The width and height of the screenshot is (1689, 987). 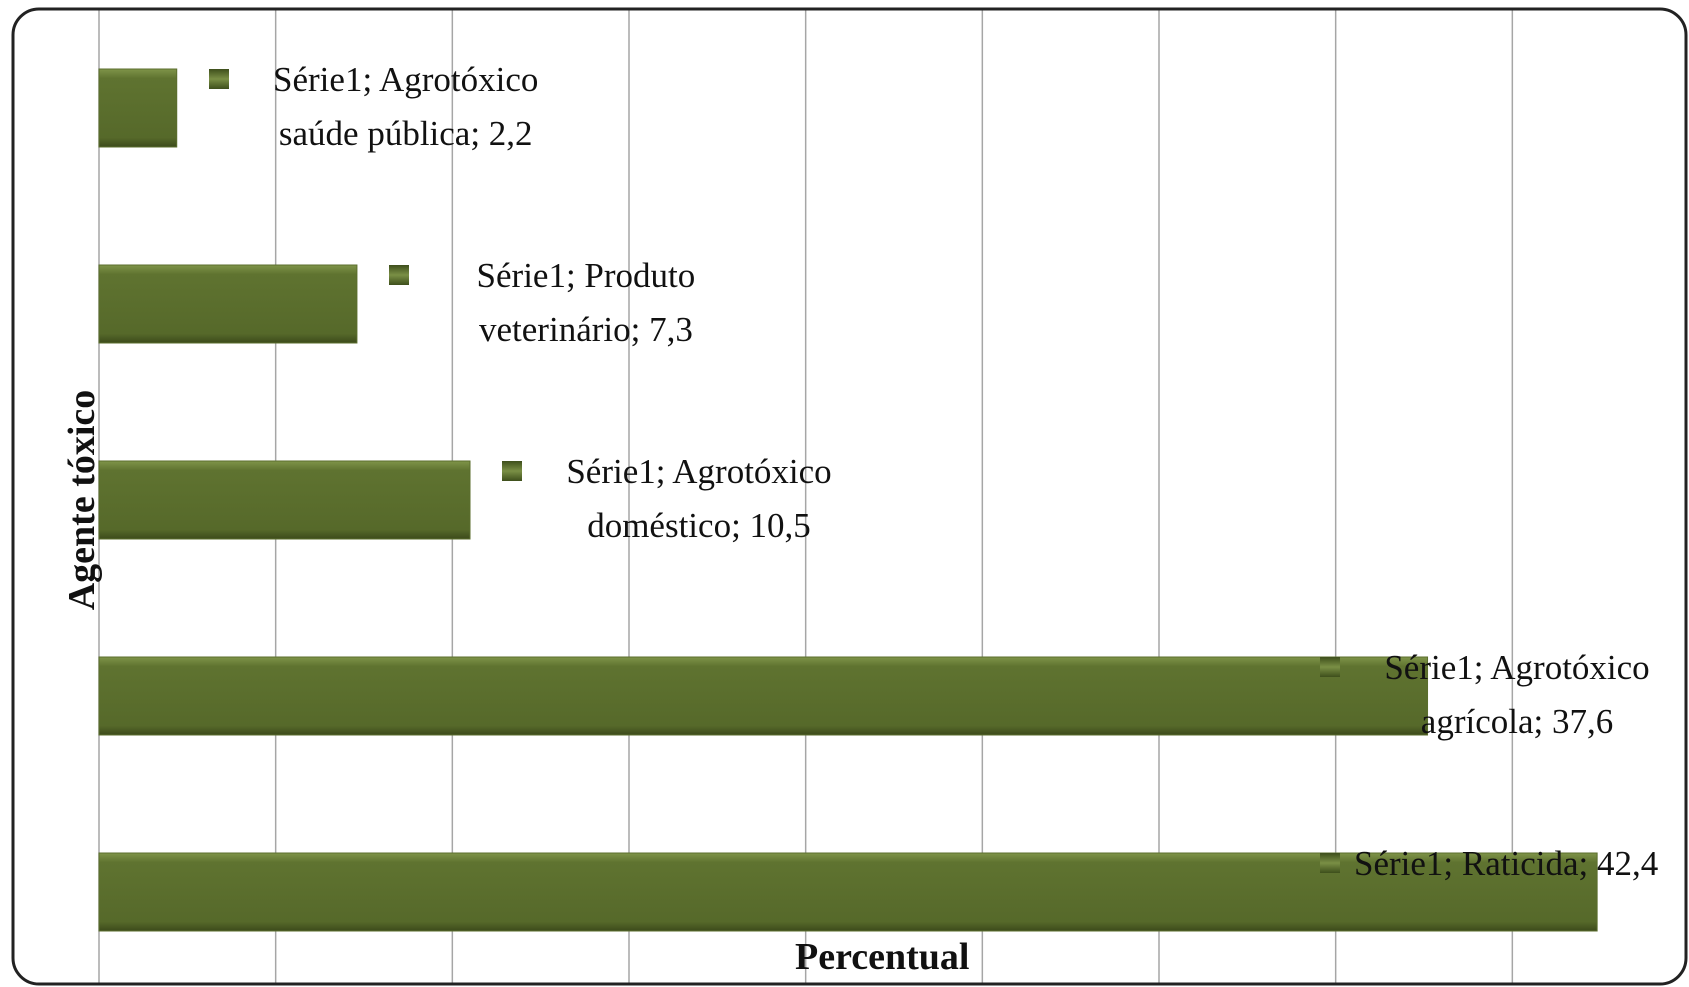 What do you see at coordinates (406, 106) in the screenshot?
I see `data-label-text: Série1; Agrotóxico saúde pública; 2,2` at bounding box center [406, 106].